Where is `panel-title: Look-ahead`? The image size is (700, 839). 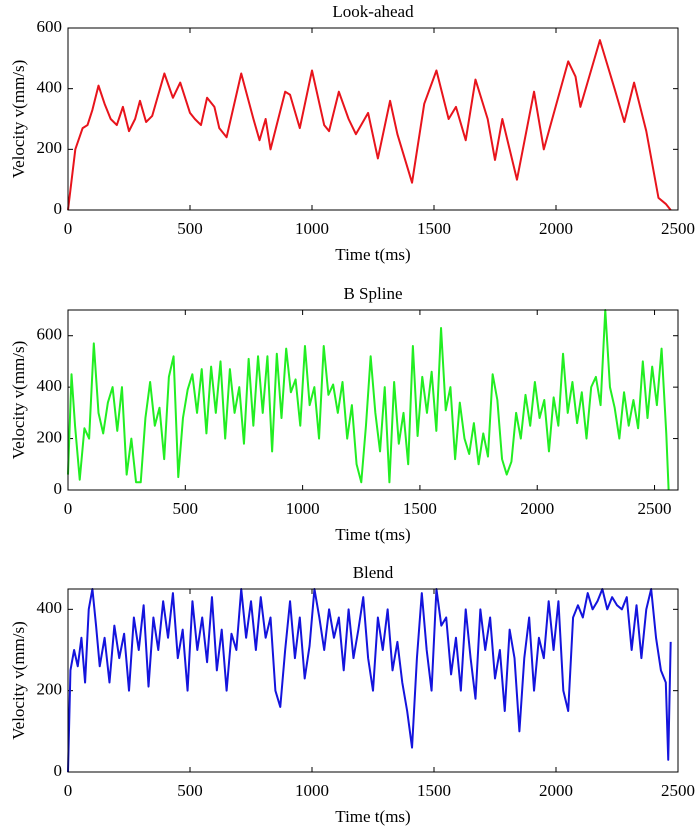 panel-title: Look-ahead is located at coordinates (373, 11).